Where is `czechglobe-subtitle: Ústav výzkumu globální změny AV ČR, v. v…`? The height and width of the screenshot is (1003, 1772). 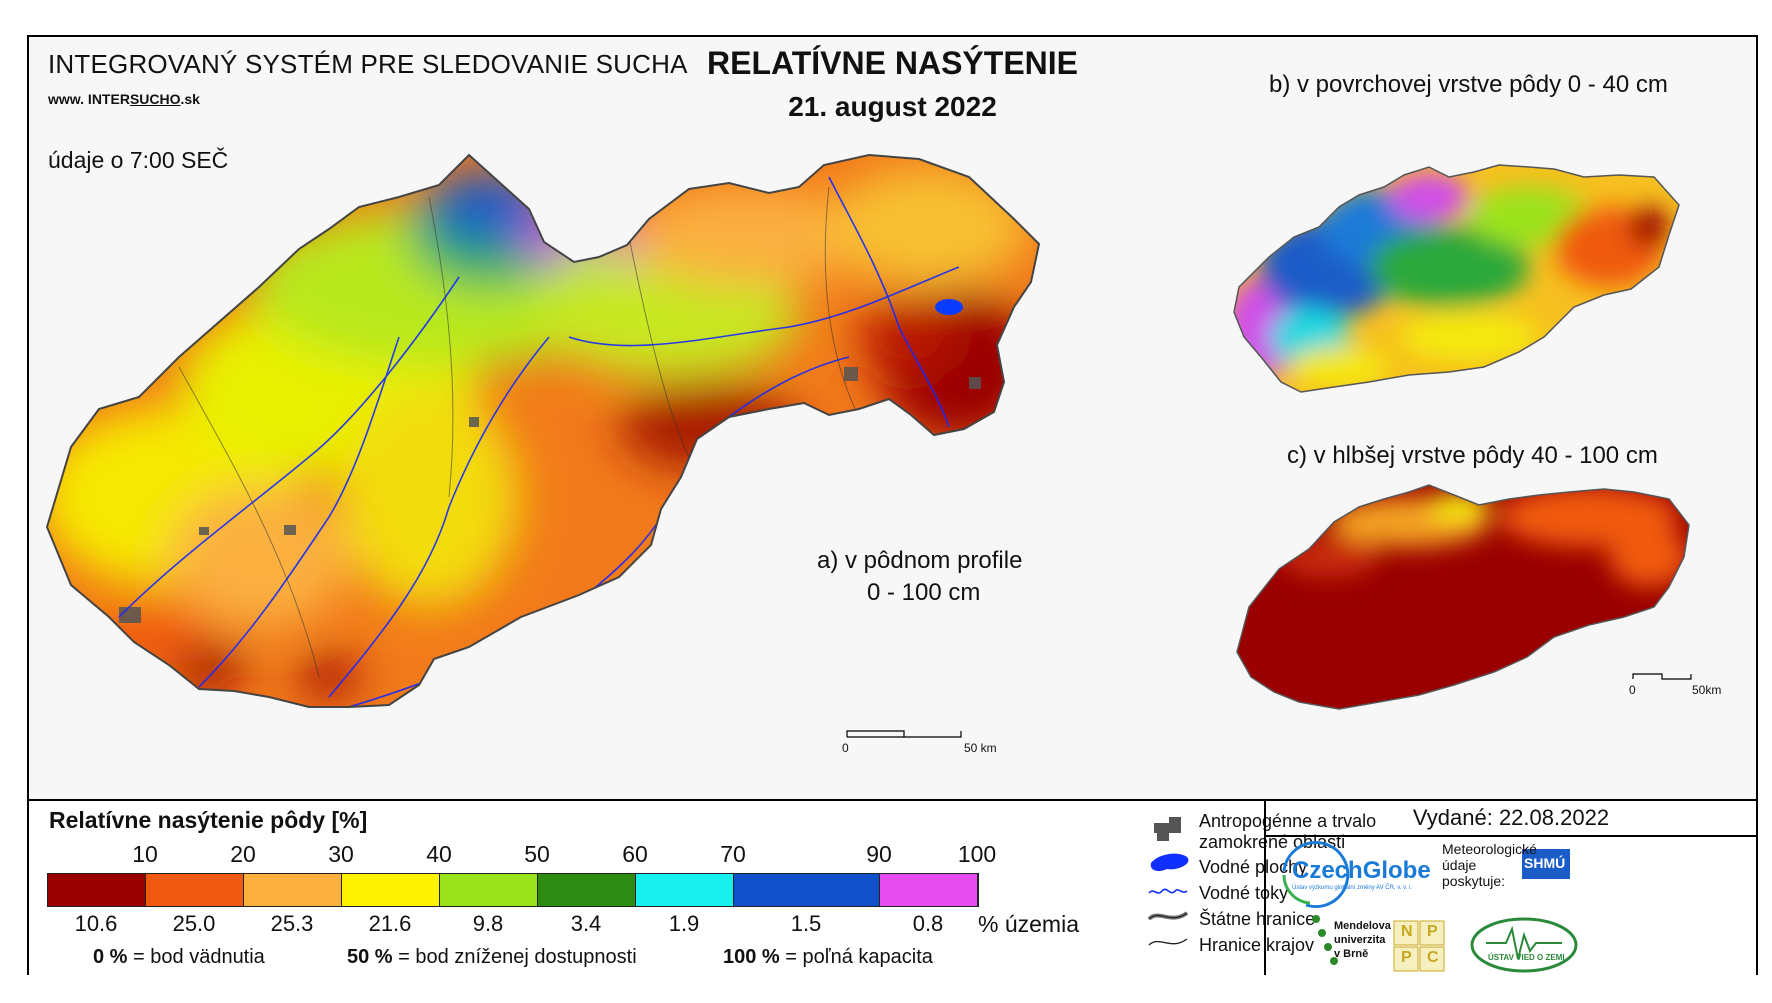 czechglobe-subtitle: Ústav výzkumu globální změny AV ČR, v. v… is located at coordinates (1352, 888).